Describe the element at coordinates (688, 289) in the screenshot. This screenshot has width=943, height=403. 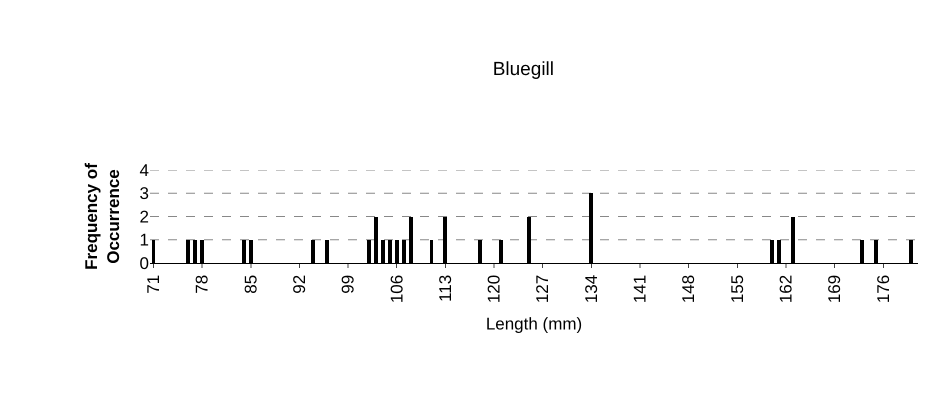
I see `x-tick-label: 148` at that location.